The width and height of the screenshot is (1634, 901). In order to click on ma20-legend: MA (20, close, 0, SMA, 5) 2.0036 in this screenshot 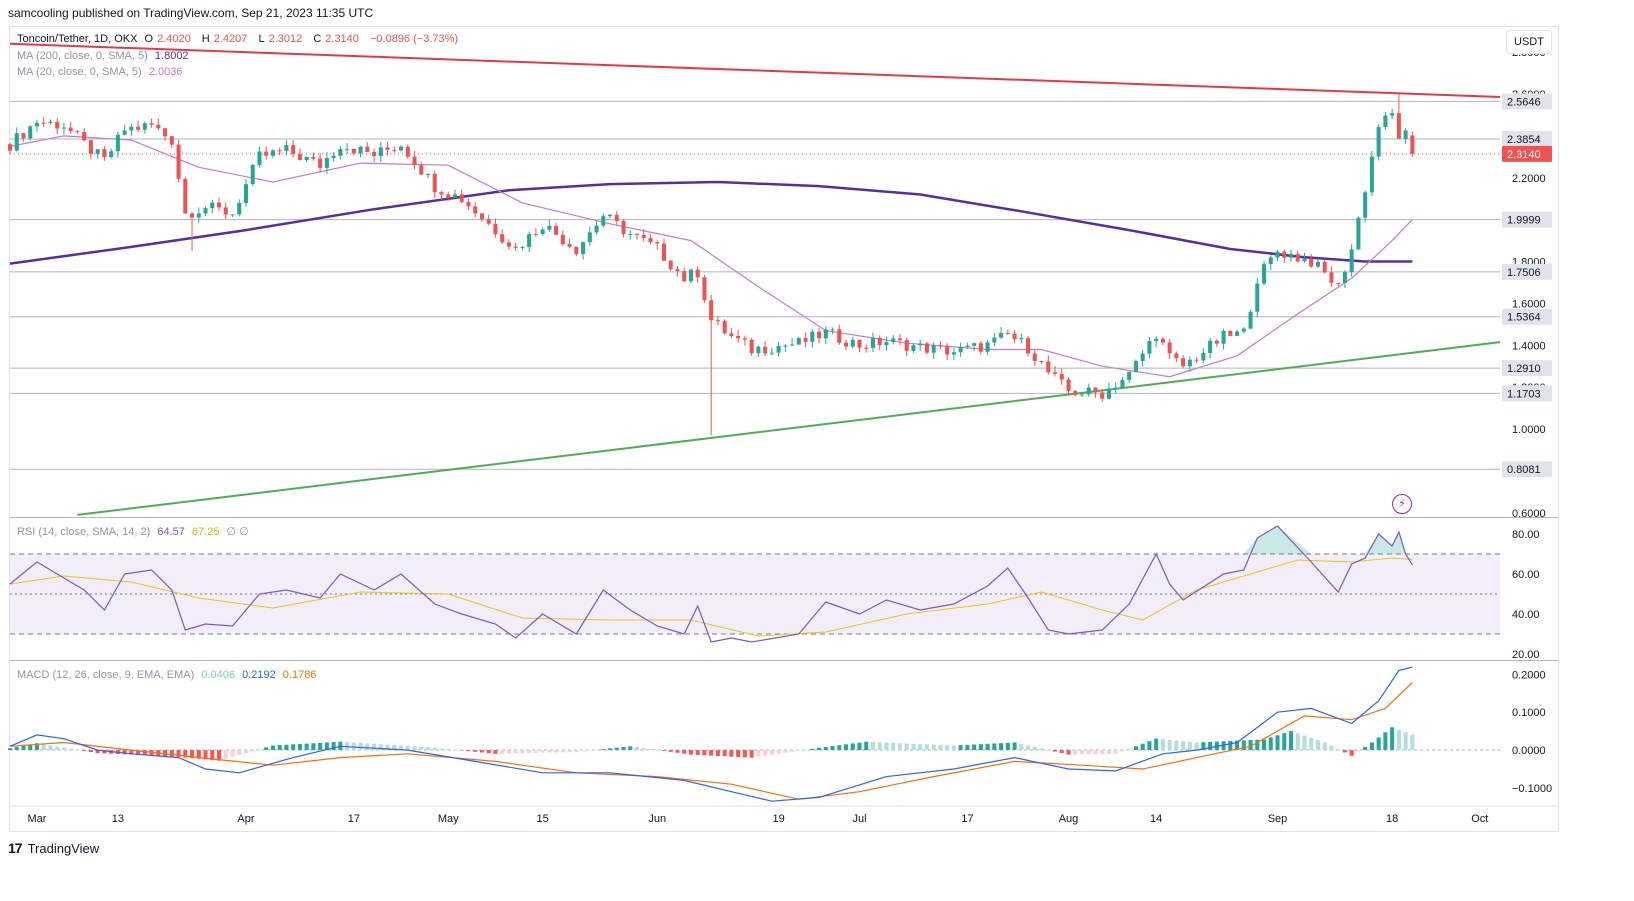, I will do `click(101, 72)`.